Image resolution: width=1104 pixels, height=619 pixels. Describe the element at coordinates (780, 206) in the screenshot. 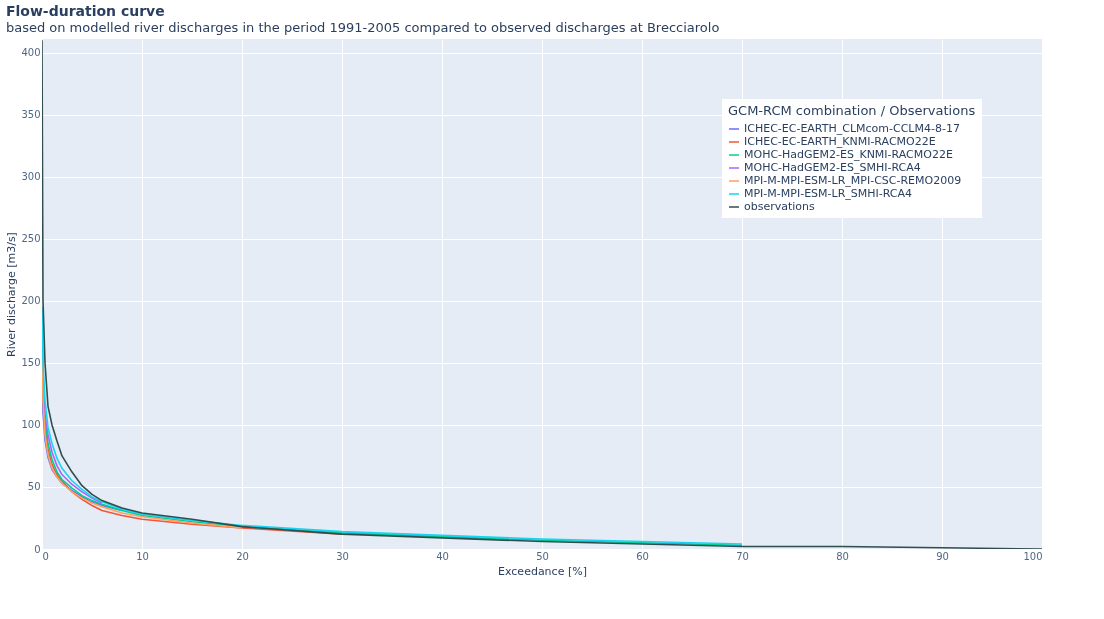

I see `legend-label: observations` at that location.